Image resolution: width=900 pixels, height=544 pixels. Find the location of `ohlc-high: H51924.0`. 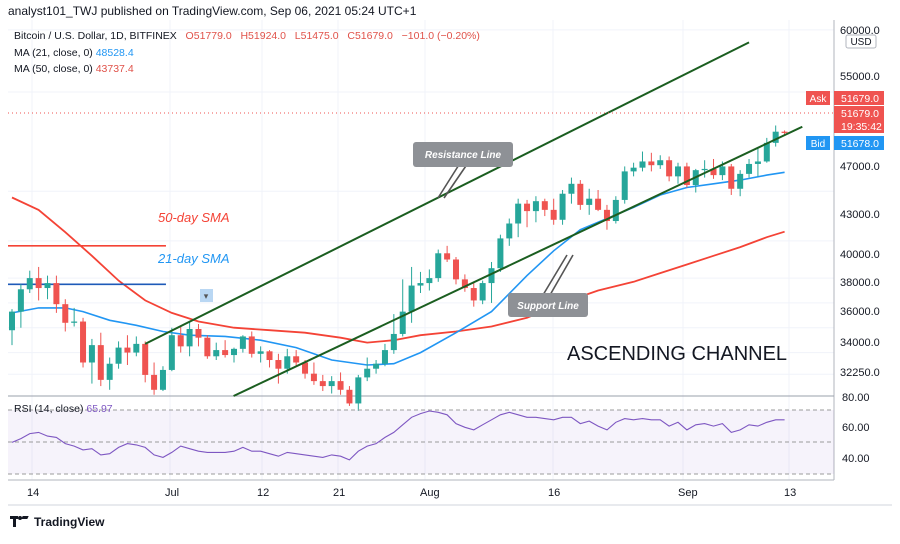

ohlc-high: H51924.0 is located at coordinates (260, 36).